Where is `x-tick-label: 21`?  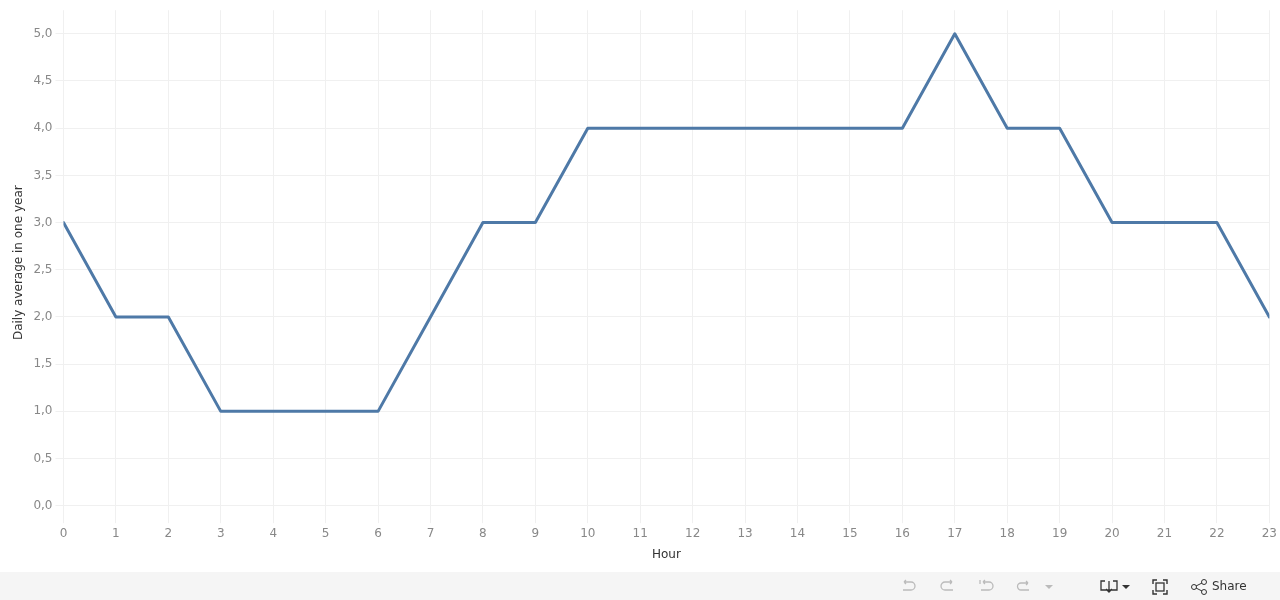
x-tick-label: 21 is located at coordinates (1164, 532).